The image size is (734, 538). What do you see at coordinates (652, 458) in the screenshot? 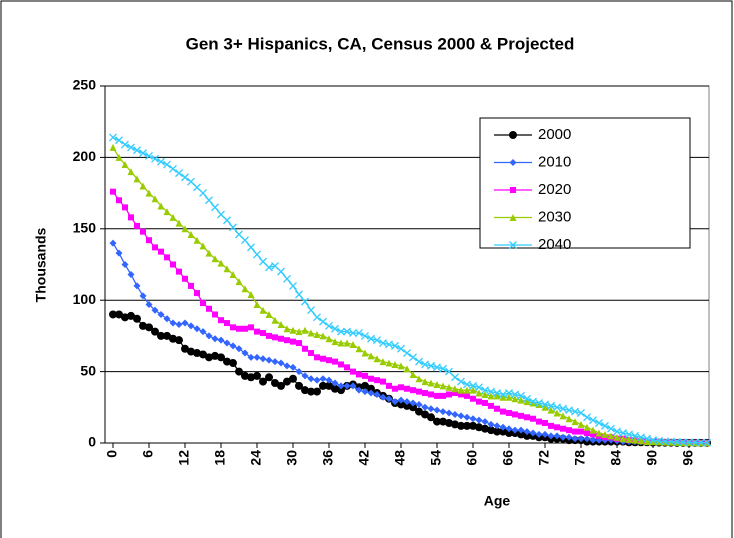
I see `x-tick-label: 90` at bounding box center [652, 458].